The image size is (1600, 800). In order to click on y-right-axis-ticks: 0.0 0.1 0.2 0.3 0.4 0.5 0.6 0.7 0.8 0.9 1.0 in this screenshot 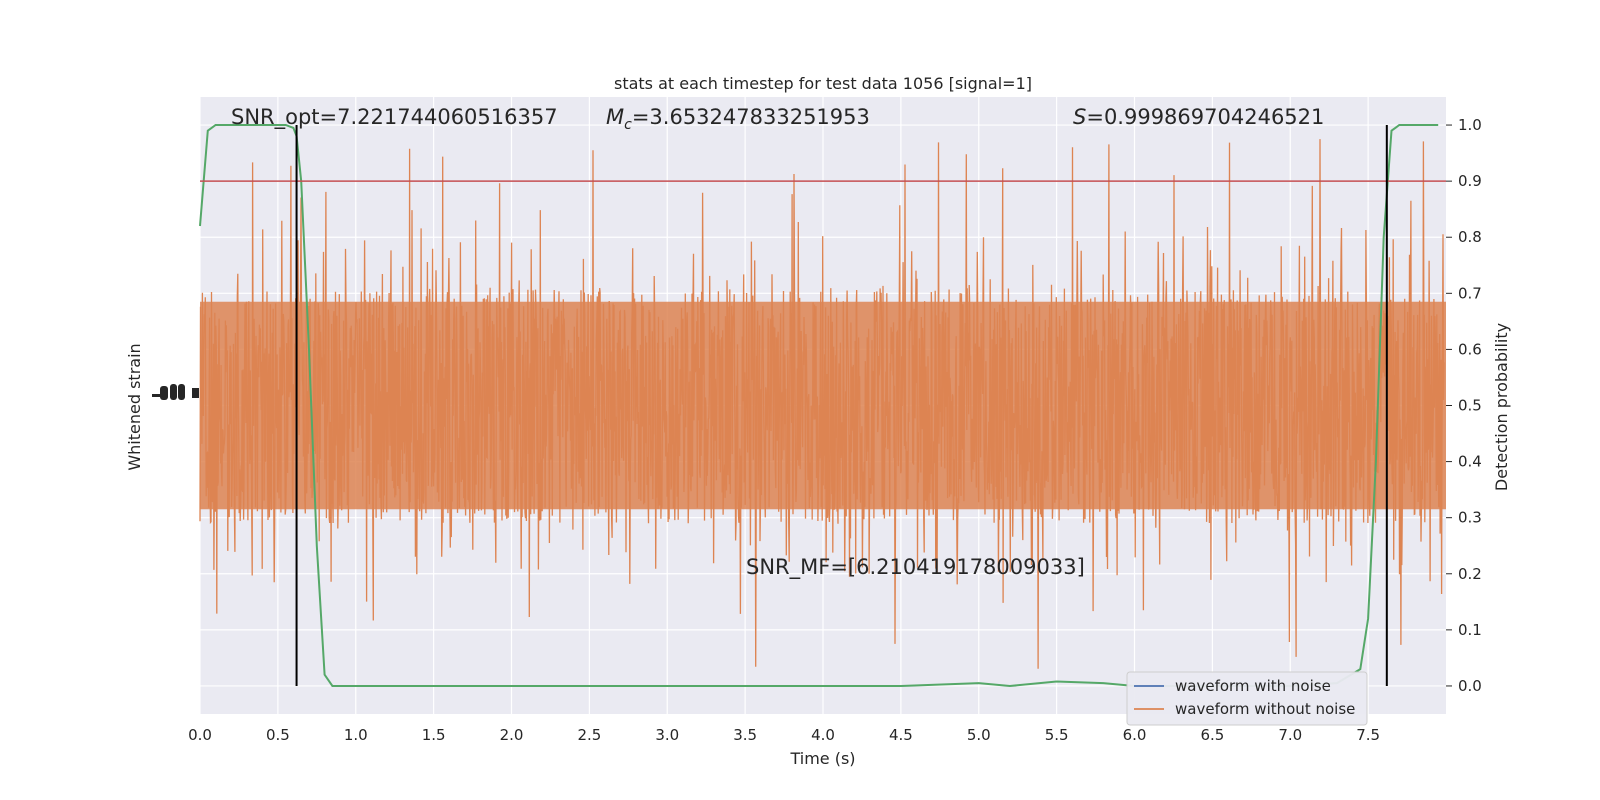, I will do `click(1464, 405)`.